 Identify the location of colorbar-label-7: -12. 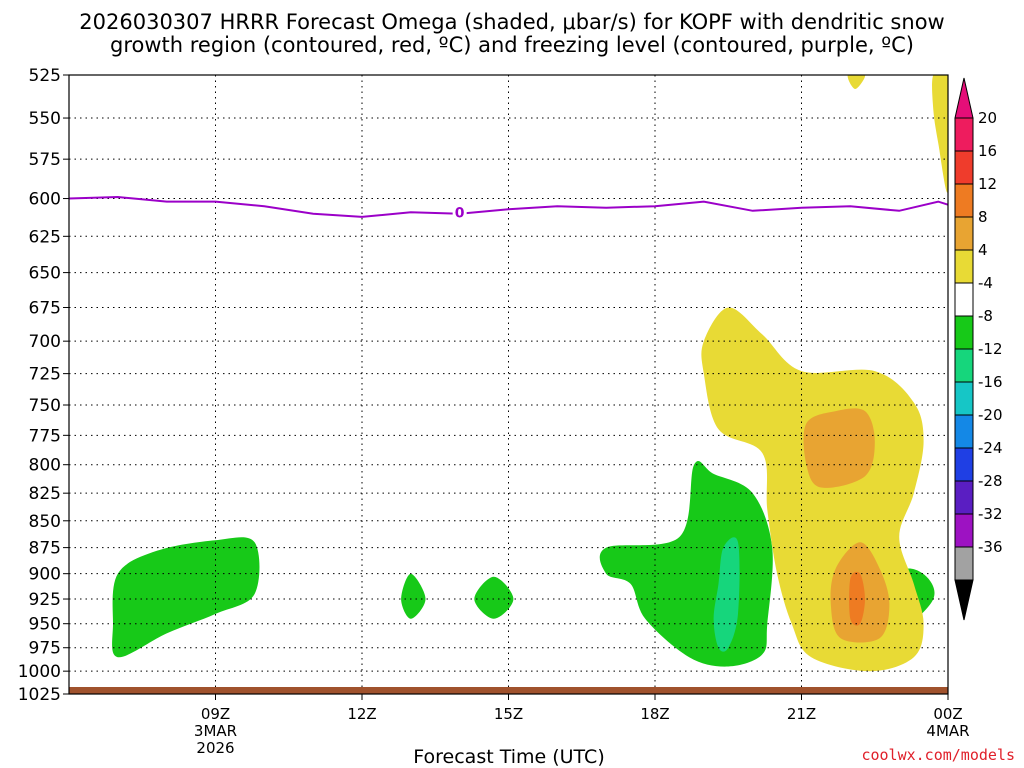
(990, 349).